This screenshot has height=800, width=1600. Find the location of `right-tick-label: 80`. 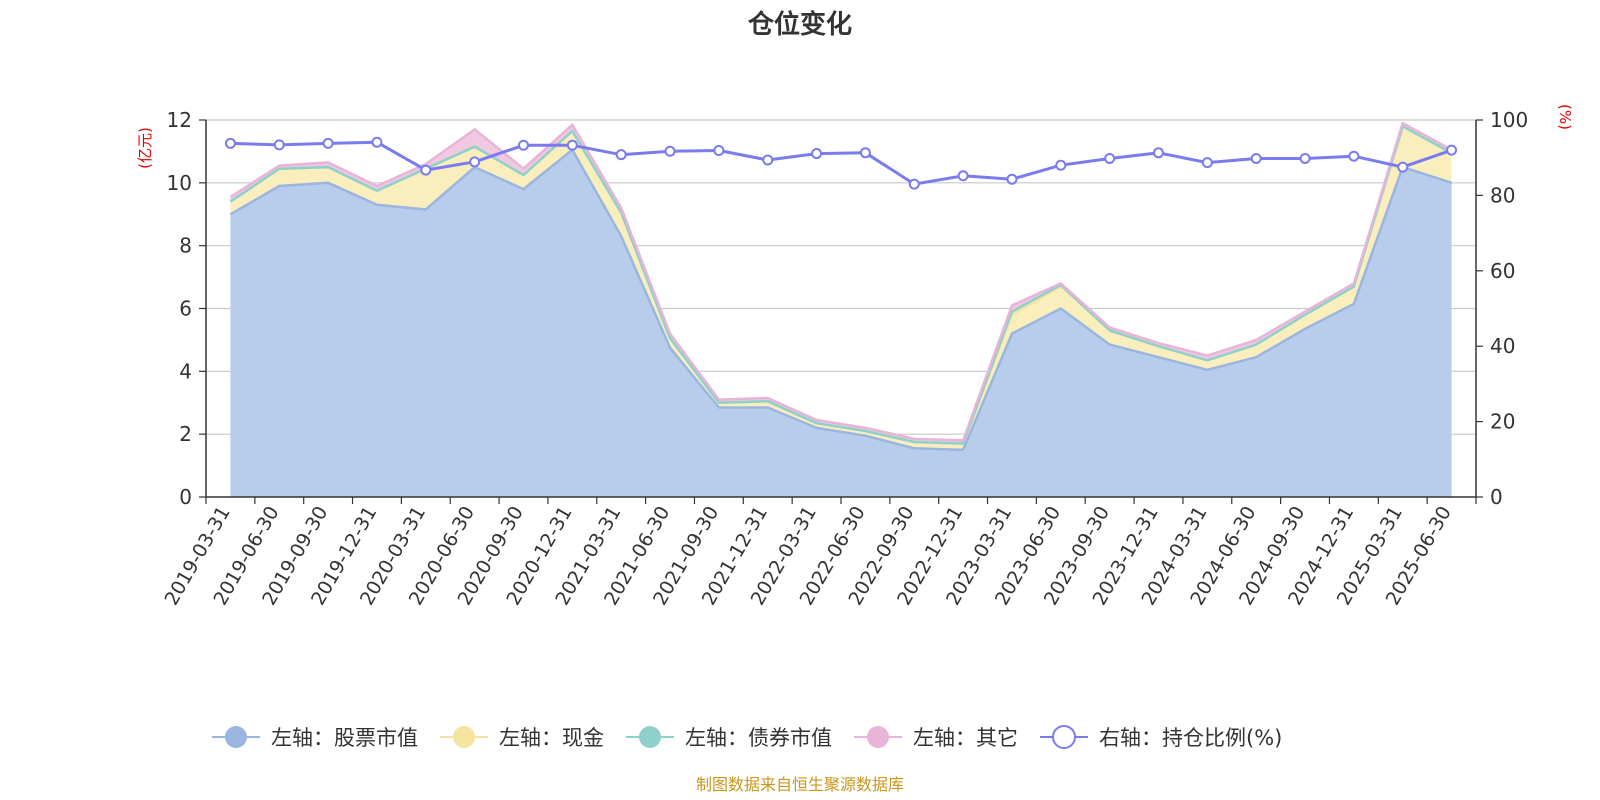

right-tick-label: 80 is located at coordinates (1502, 195).